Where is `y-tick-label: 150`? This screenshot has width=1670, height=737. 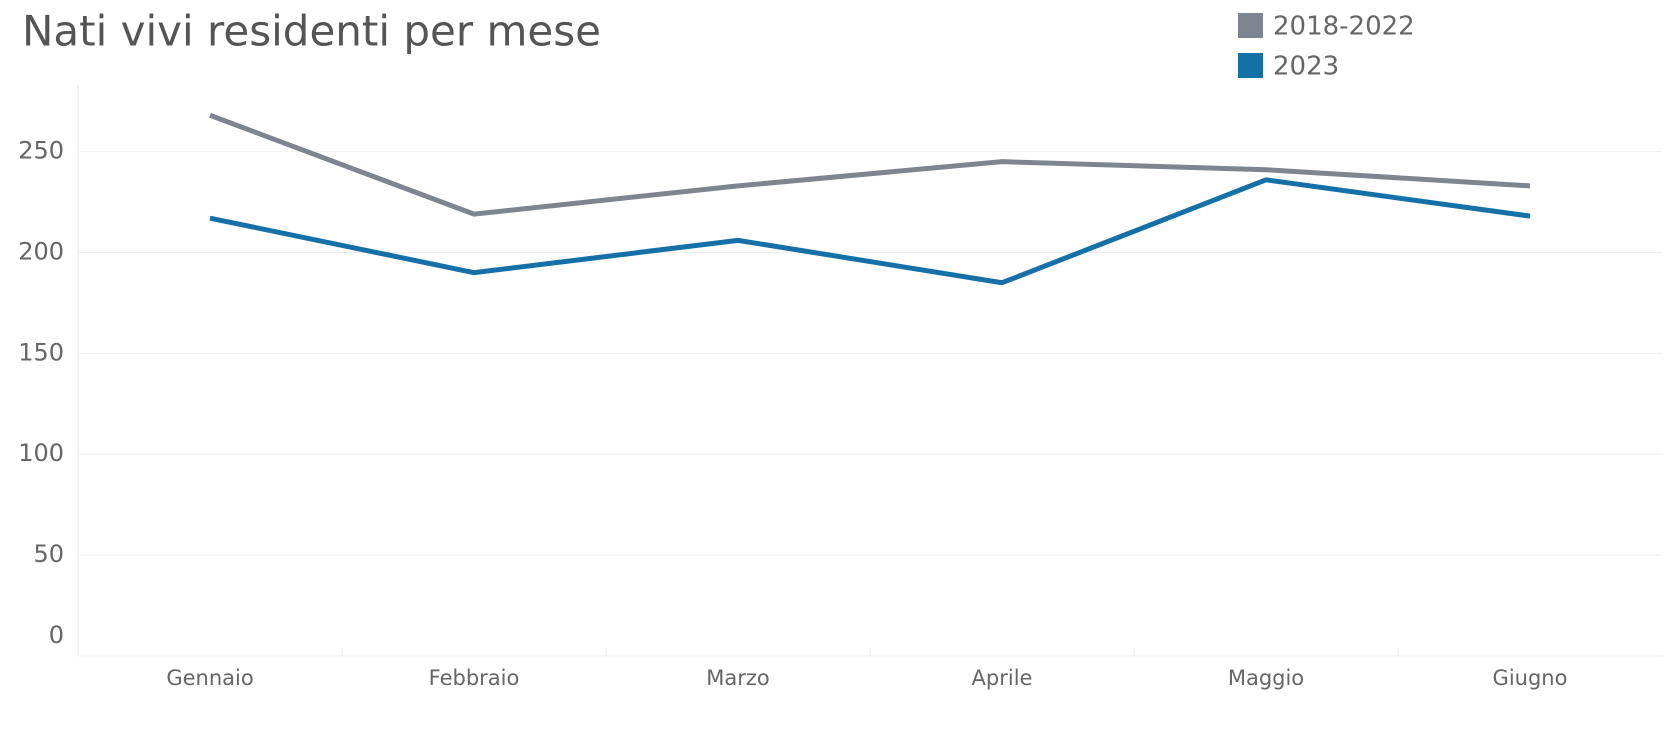
y-tick-label: 150 is located at coordinates (41, 352).